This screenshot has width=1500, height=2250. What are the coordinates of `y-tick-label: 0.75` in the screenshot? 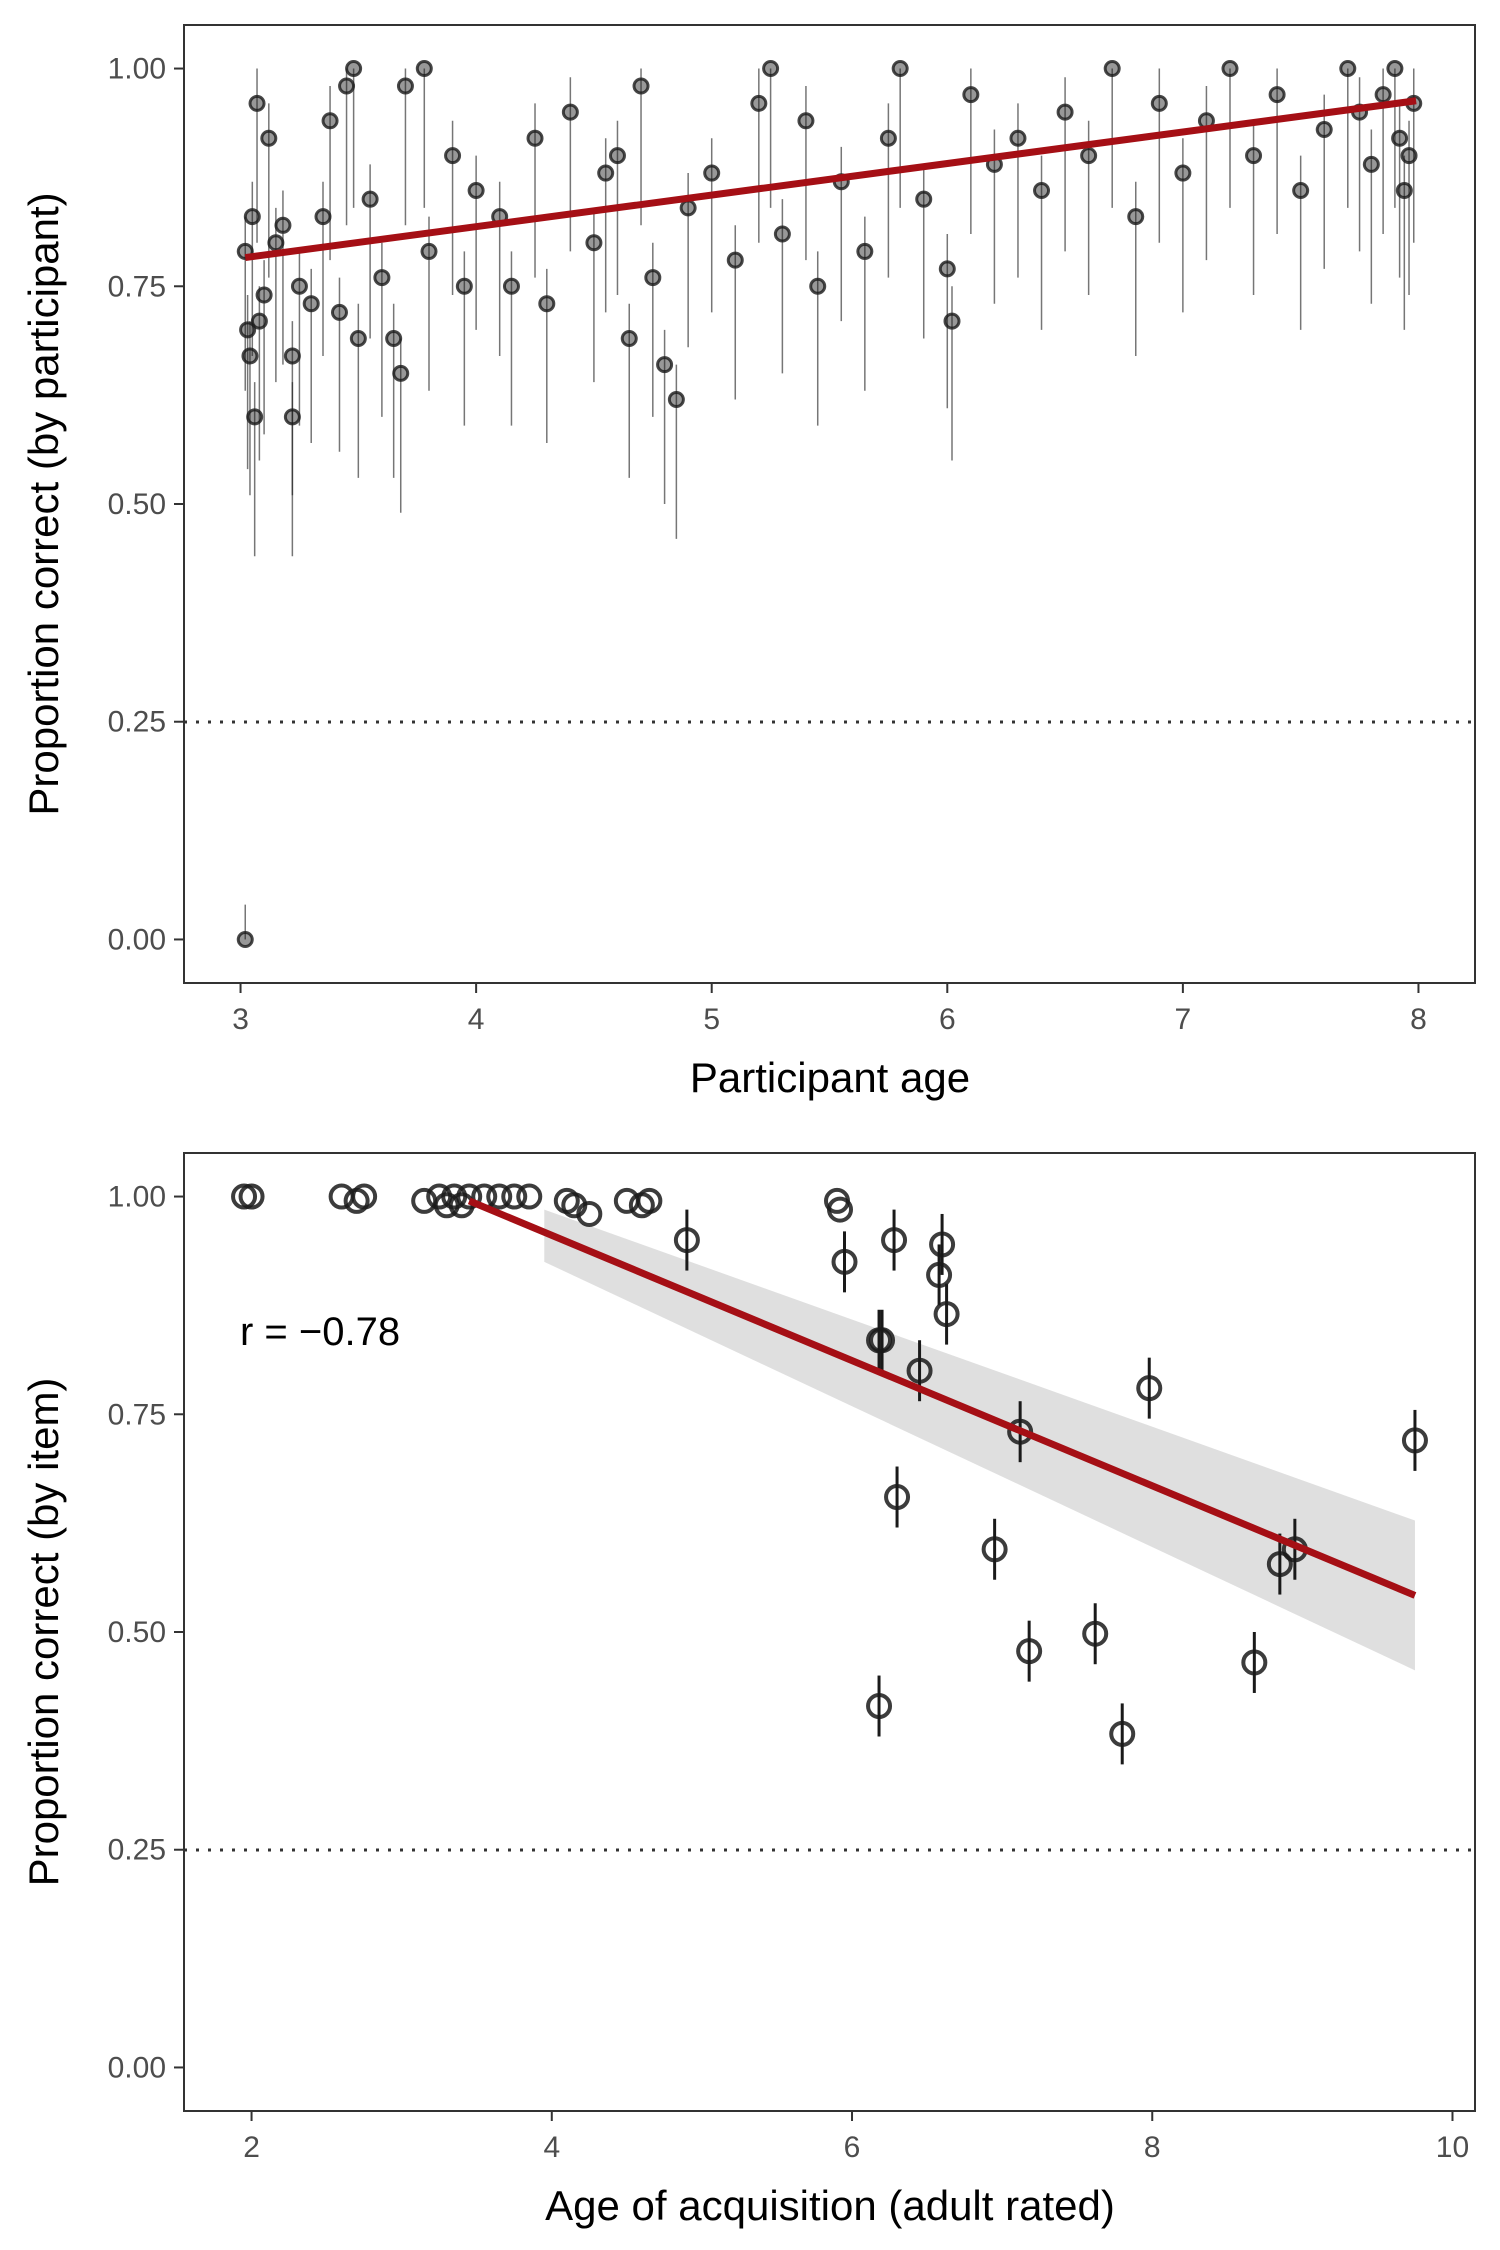 It's located at (137, 286).